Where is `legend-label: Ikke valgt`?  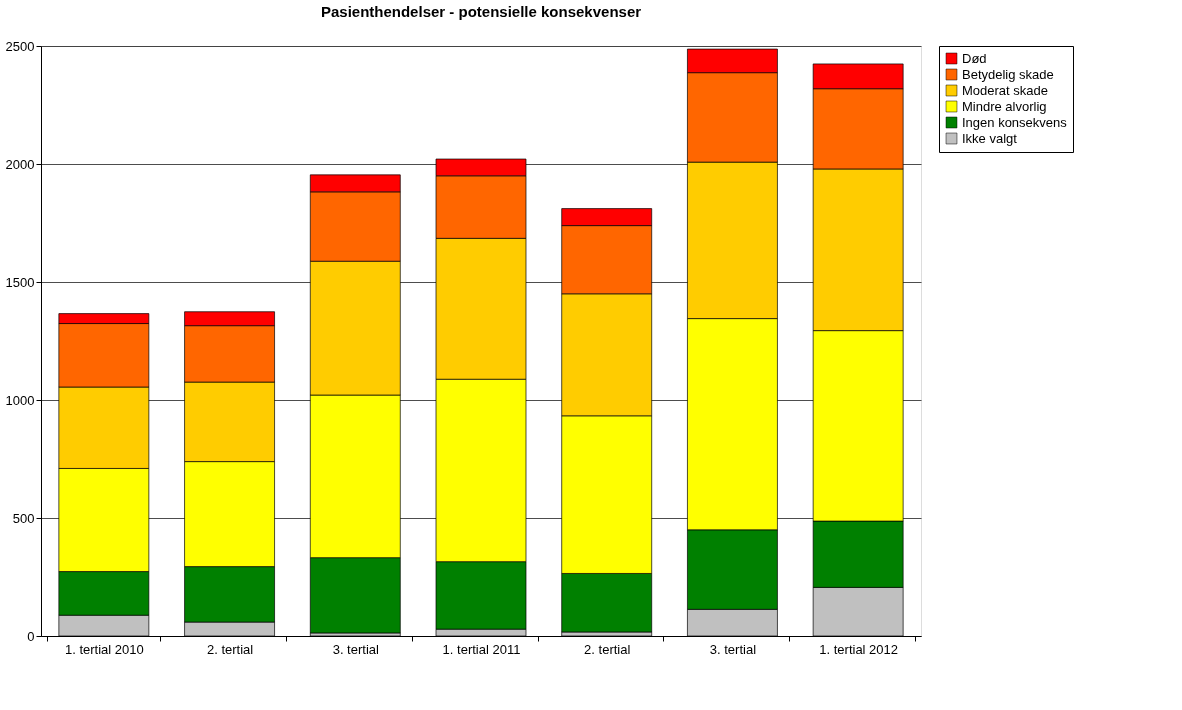 legend-label: Ikke valgt is located at coordinates (990, 138).